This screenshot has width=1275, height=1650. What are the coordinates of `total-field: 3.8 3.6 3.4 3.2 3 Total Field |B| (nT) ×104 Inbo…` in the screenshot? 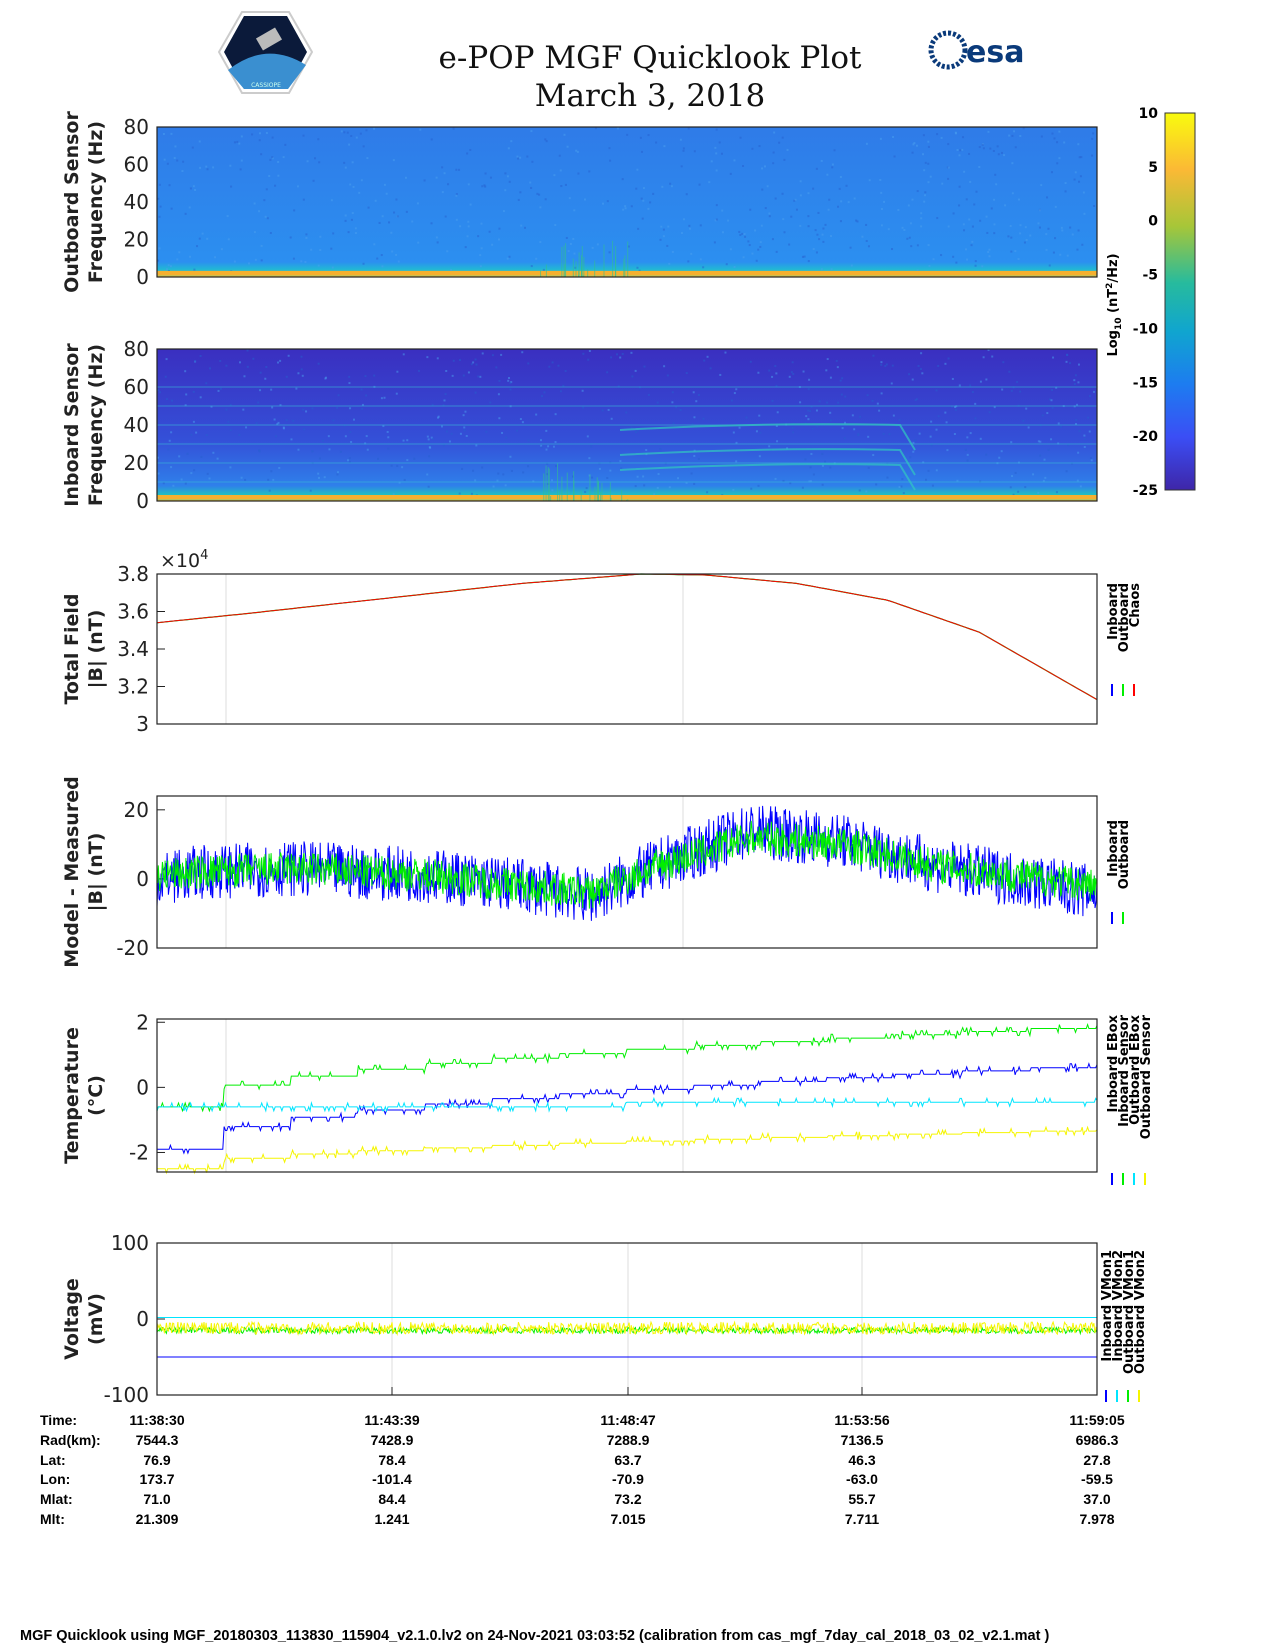 It's located at (602, 642).